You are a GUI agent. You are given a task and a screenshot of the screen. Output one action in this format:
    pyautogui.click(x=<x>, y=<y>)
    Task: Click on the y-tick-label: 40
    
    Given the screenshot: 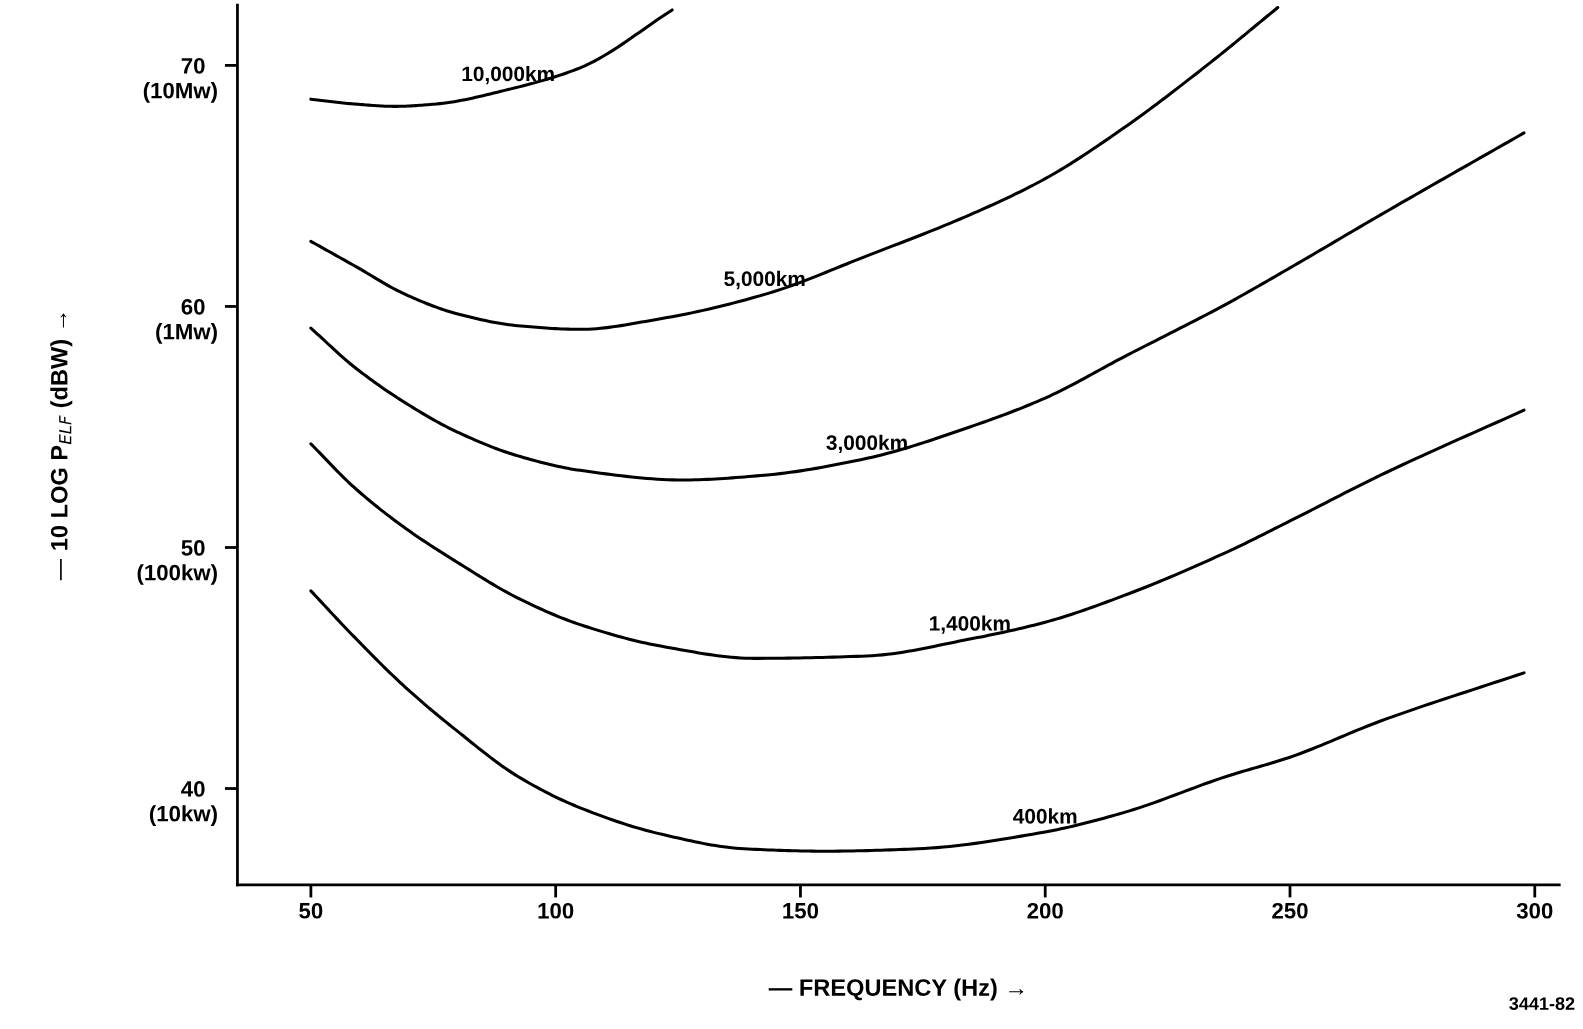 What is the action you would take?
    pyautogui.click(x=193, y=789)
    